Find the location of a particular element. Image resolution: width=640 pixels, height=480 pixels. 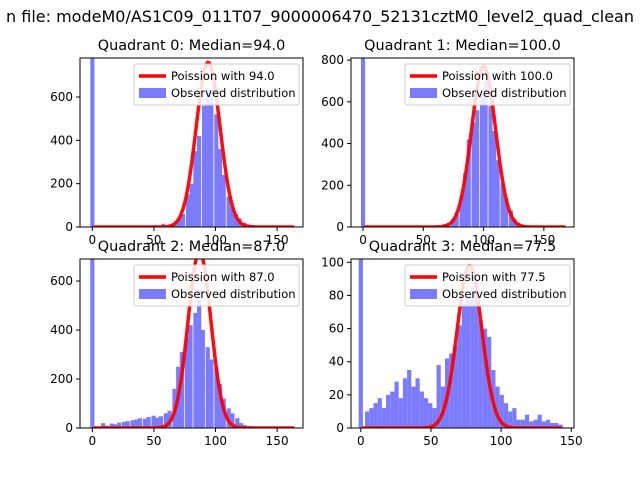

y-tick-label: 600 is located at coordinates (61, 97).